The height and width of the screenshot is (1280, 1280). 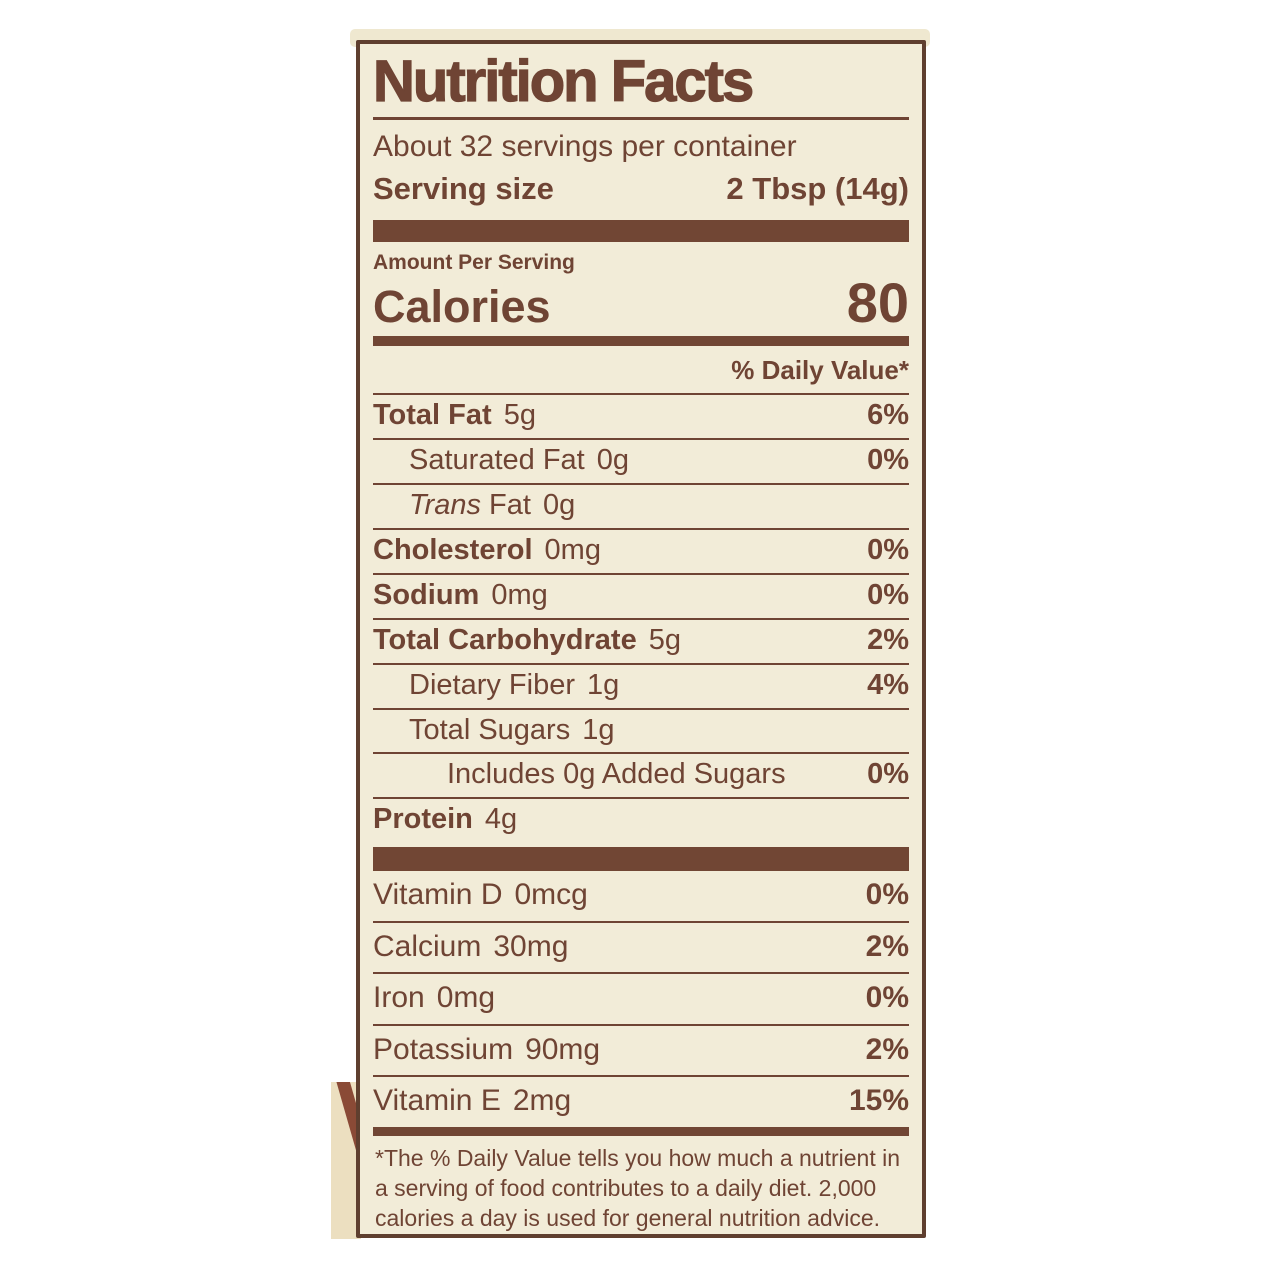 What do you see at coordinates (877, 303) in the screenshot?
I see `calories-value: 80` at bounding box center [877, 303].